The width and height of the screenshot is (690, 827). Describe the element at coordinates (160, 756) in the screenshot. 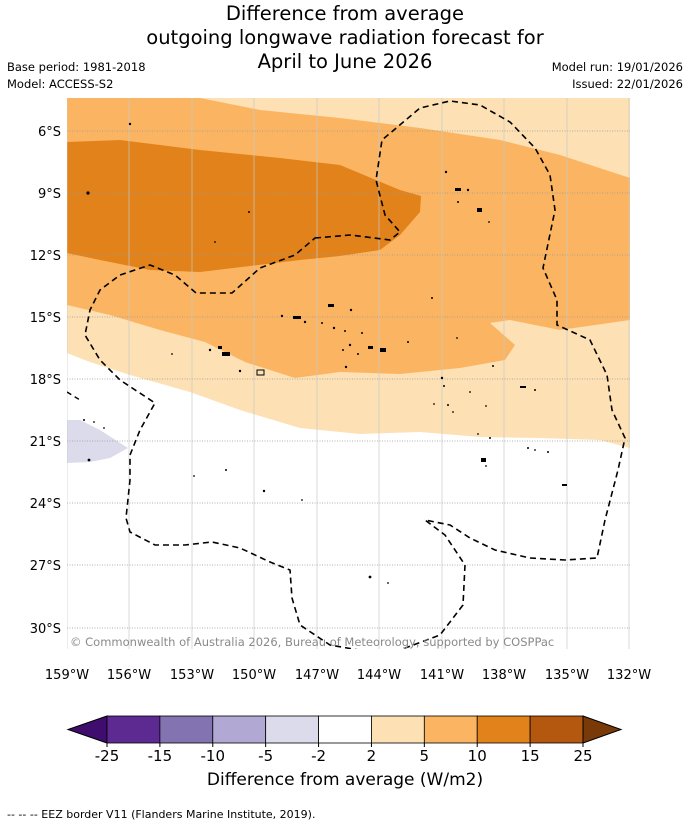

I see `colorbar-tick-label: -15` at that location.